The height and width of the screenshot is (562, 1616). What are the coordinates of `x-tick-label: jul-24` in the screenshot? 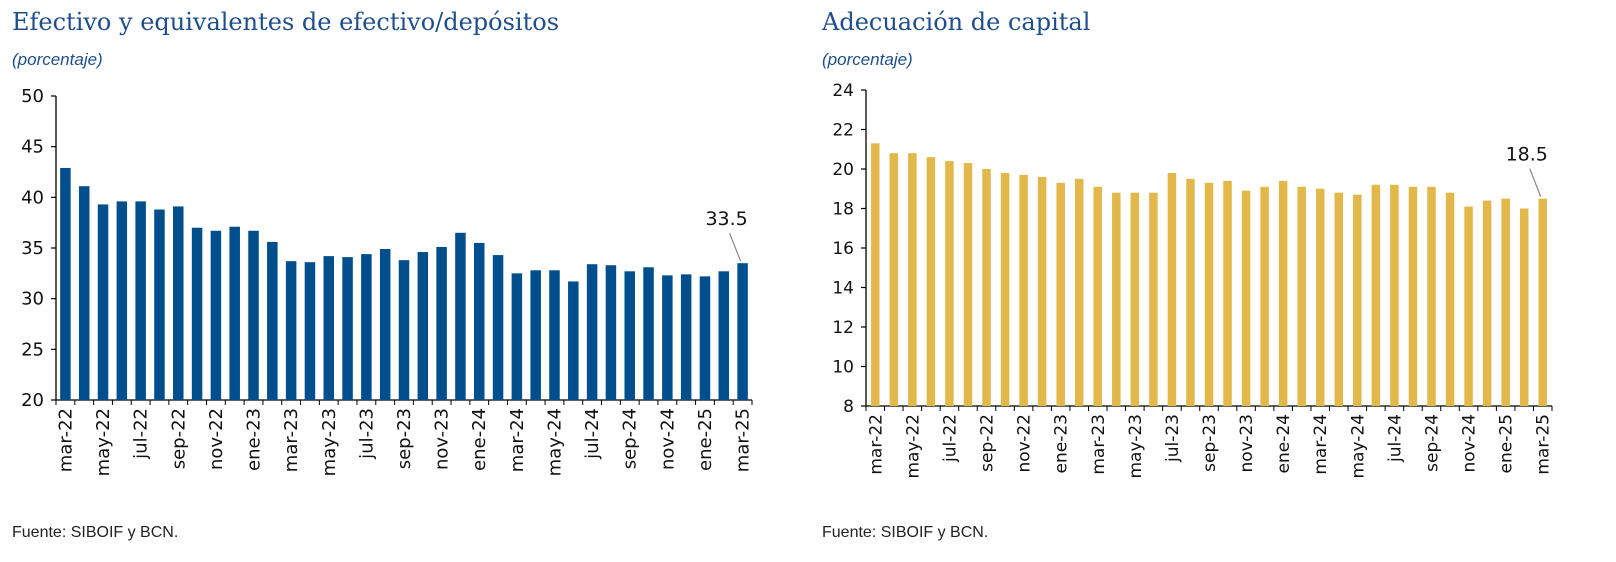 It's located at (592, 434).